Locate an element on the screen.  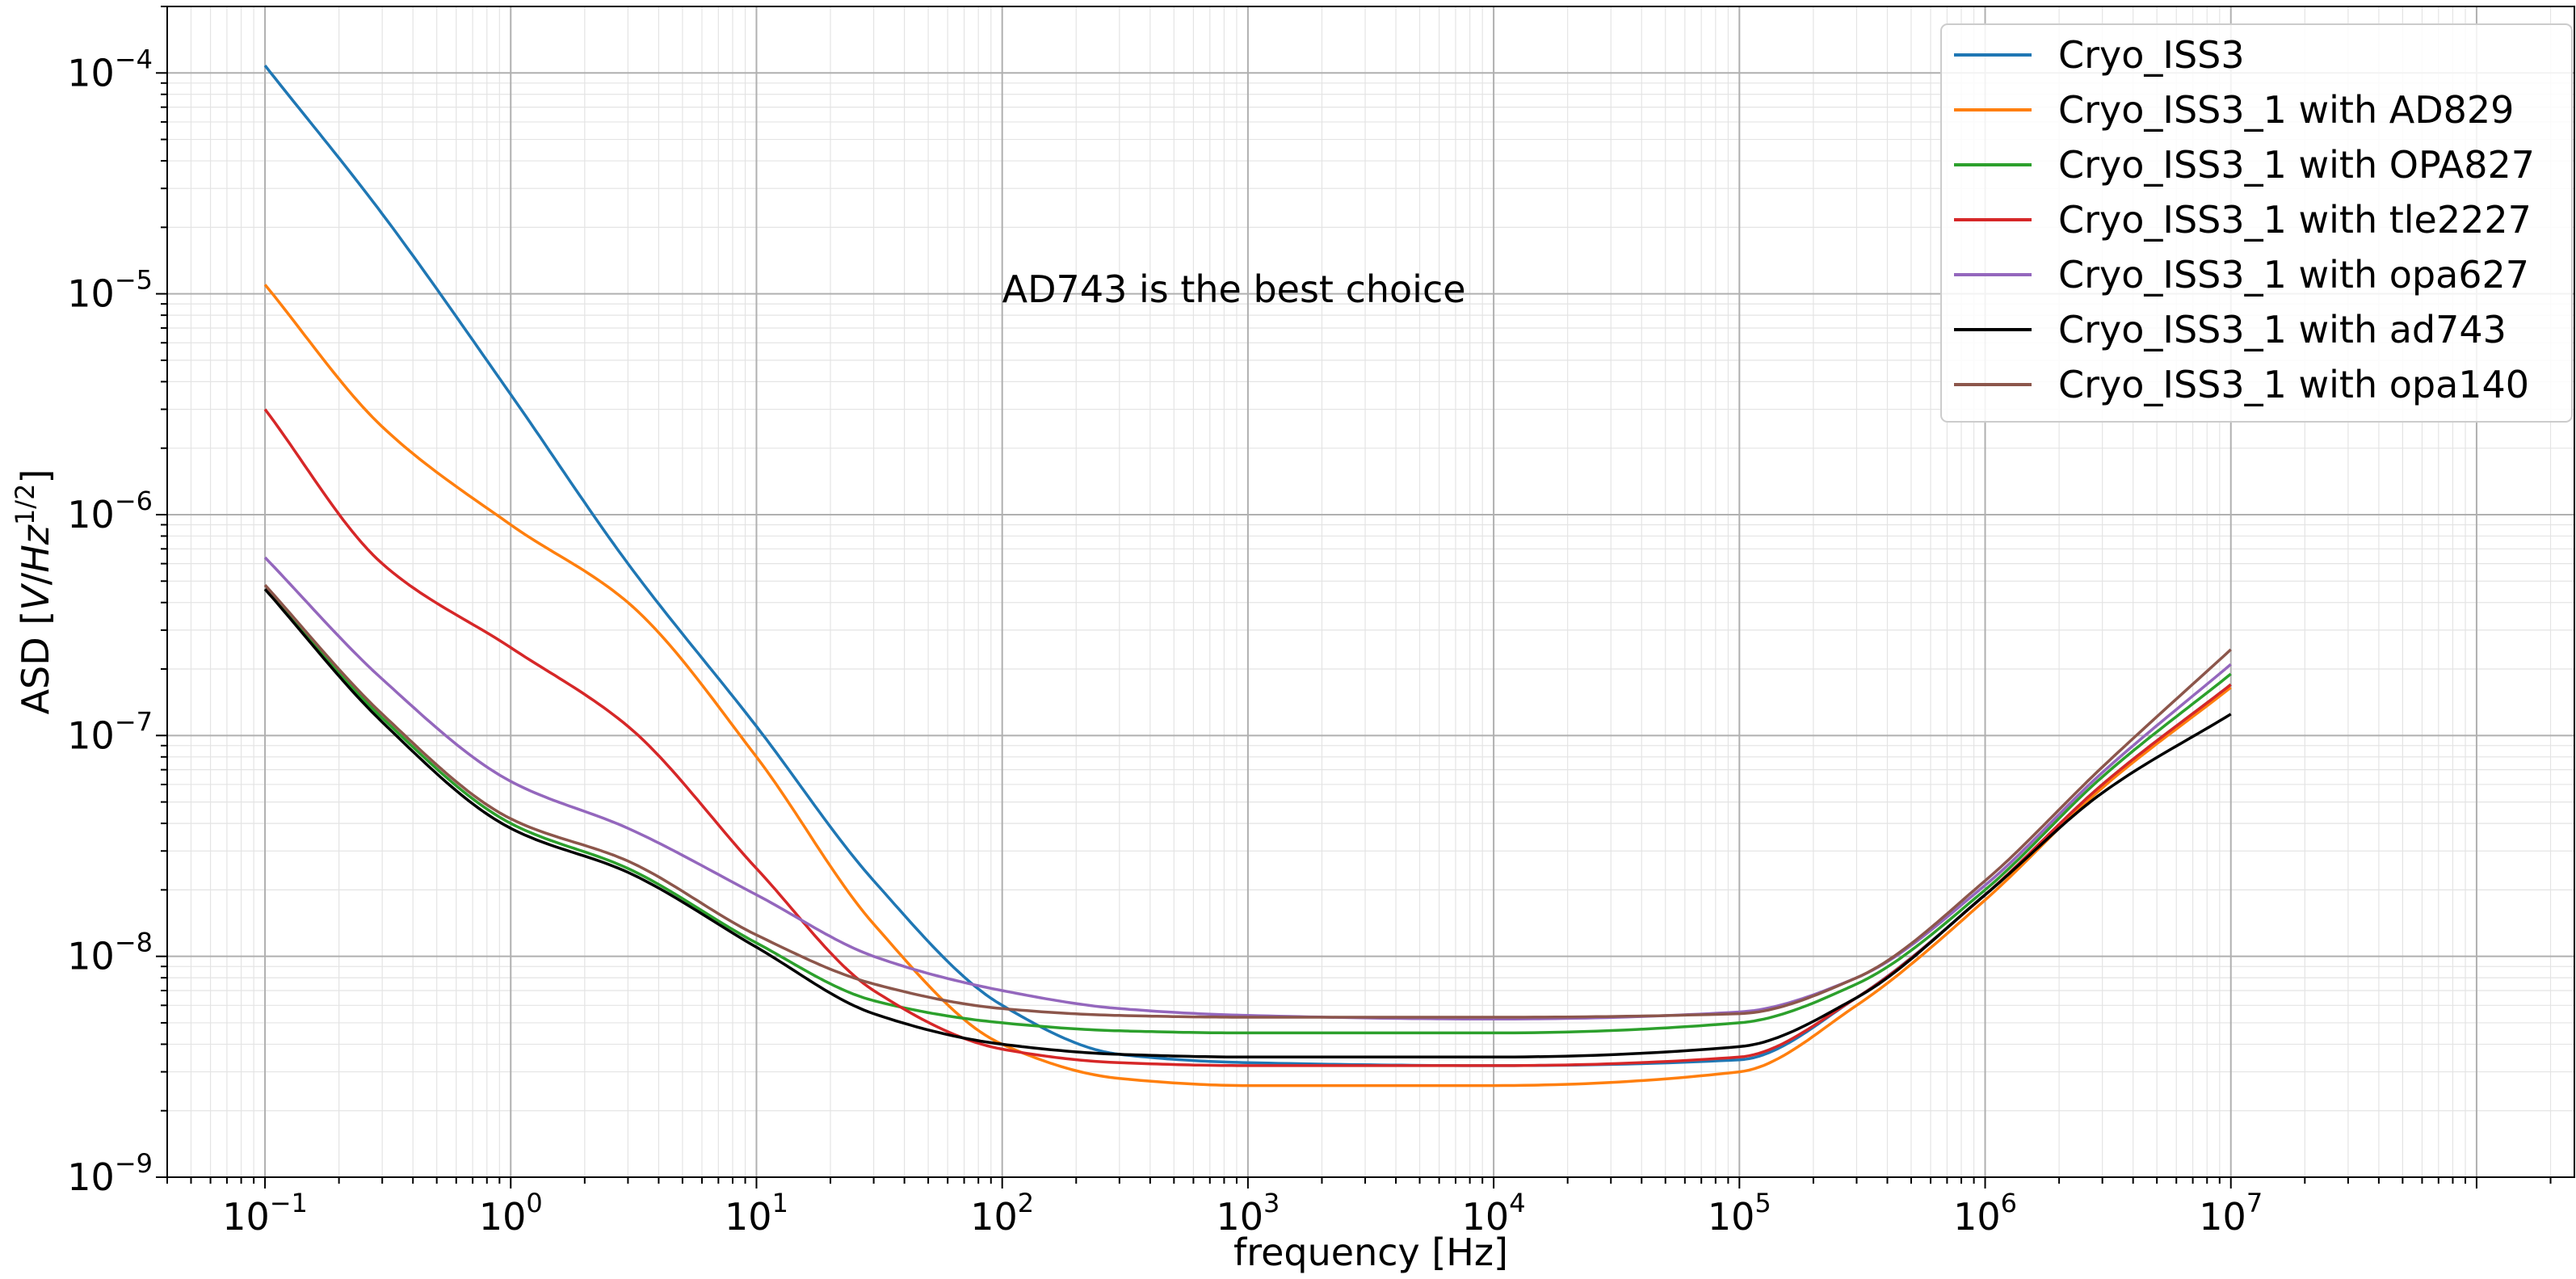
legend-label: Cryo_ISS3 is located at coordinates (2151, 55).